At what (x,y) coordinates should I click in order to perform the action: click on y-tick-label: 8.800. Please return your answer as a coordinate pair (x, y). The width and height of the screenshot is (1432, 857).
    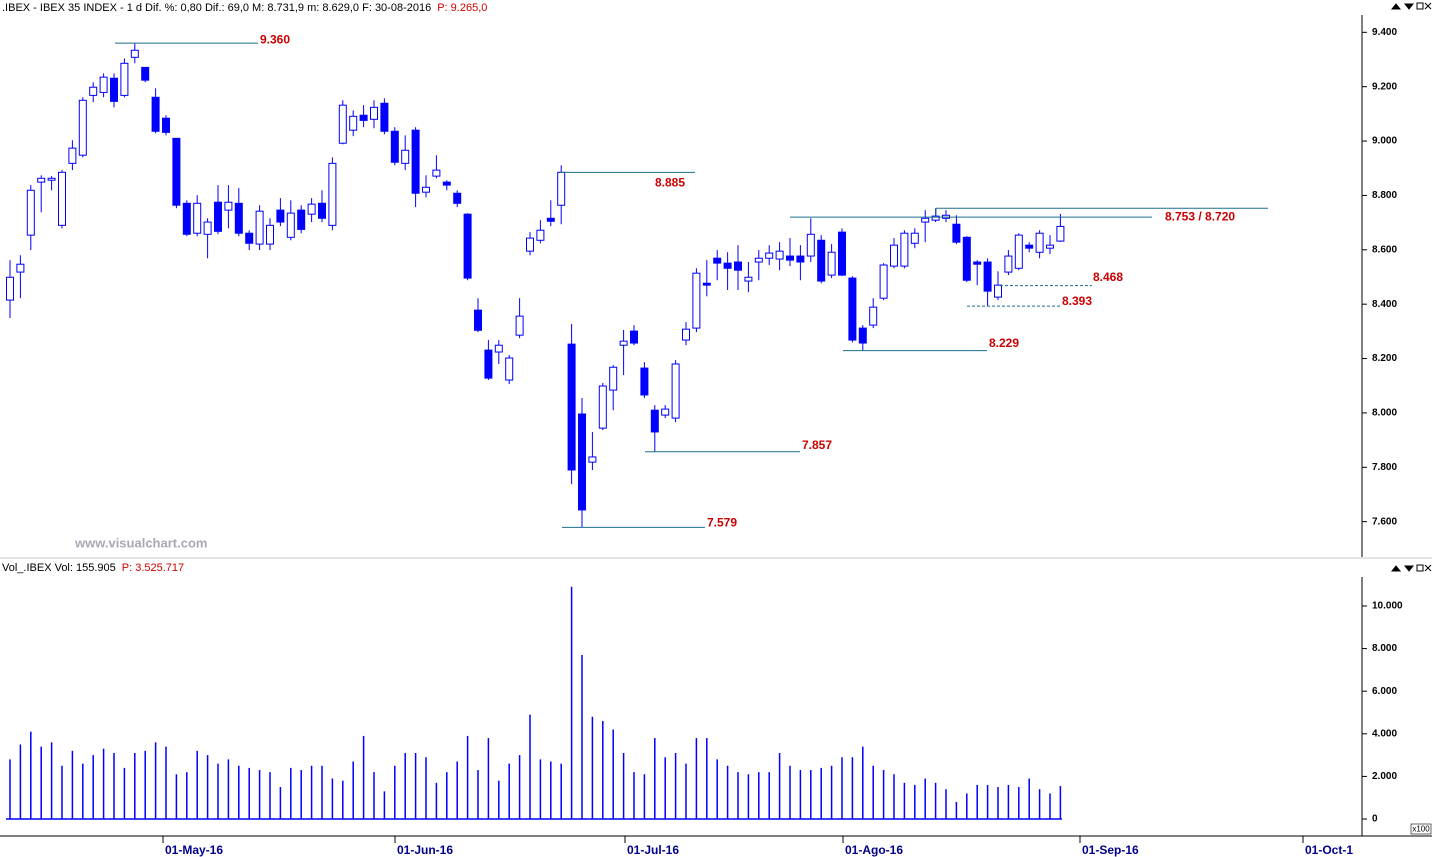
    Looking at the image, I should click on (1384, 195).